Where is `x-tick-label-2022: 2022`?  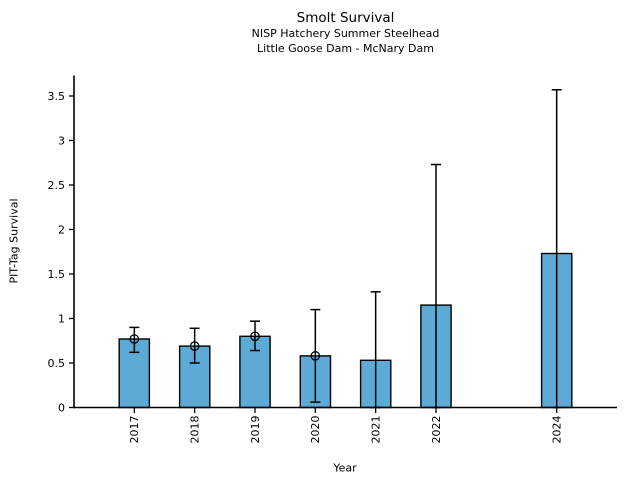 x-tick-label-2022: 2022 is located at coordinates (436, 430).